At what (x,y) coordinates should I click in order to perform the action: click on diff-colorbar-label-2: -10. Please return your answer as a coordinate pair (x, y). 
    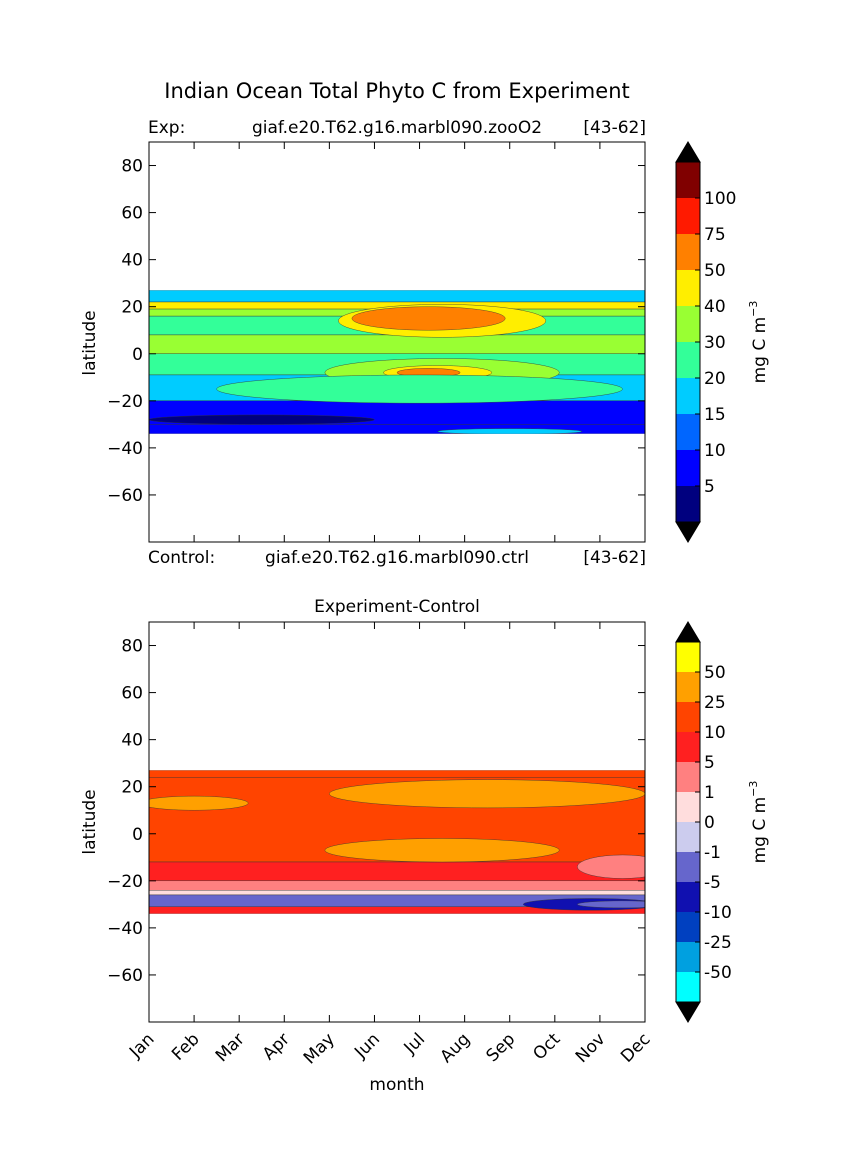
    Looking at the image, I should click on (718, 913).